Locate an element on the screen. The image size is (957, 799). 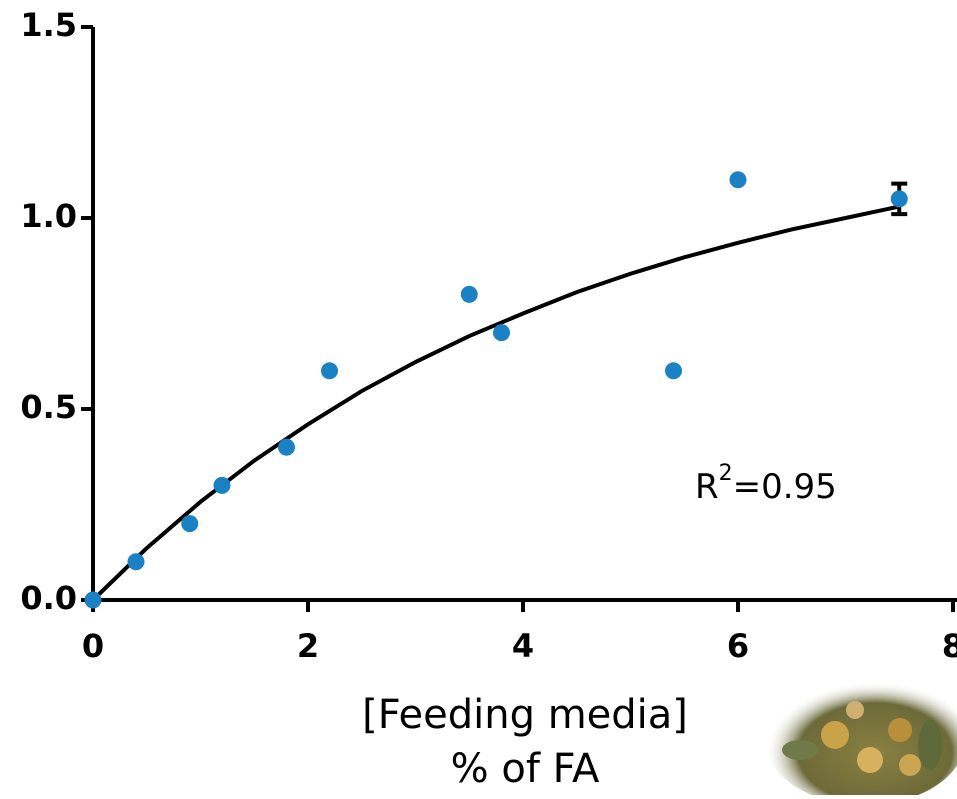
y-tick-label: 1.0 is located at coordinates (48, 216).